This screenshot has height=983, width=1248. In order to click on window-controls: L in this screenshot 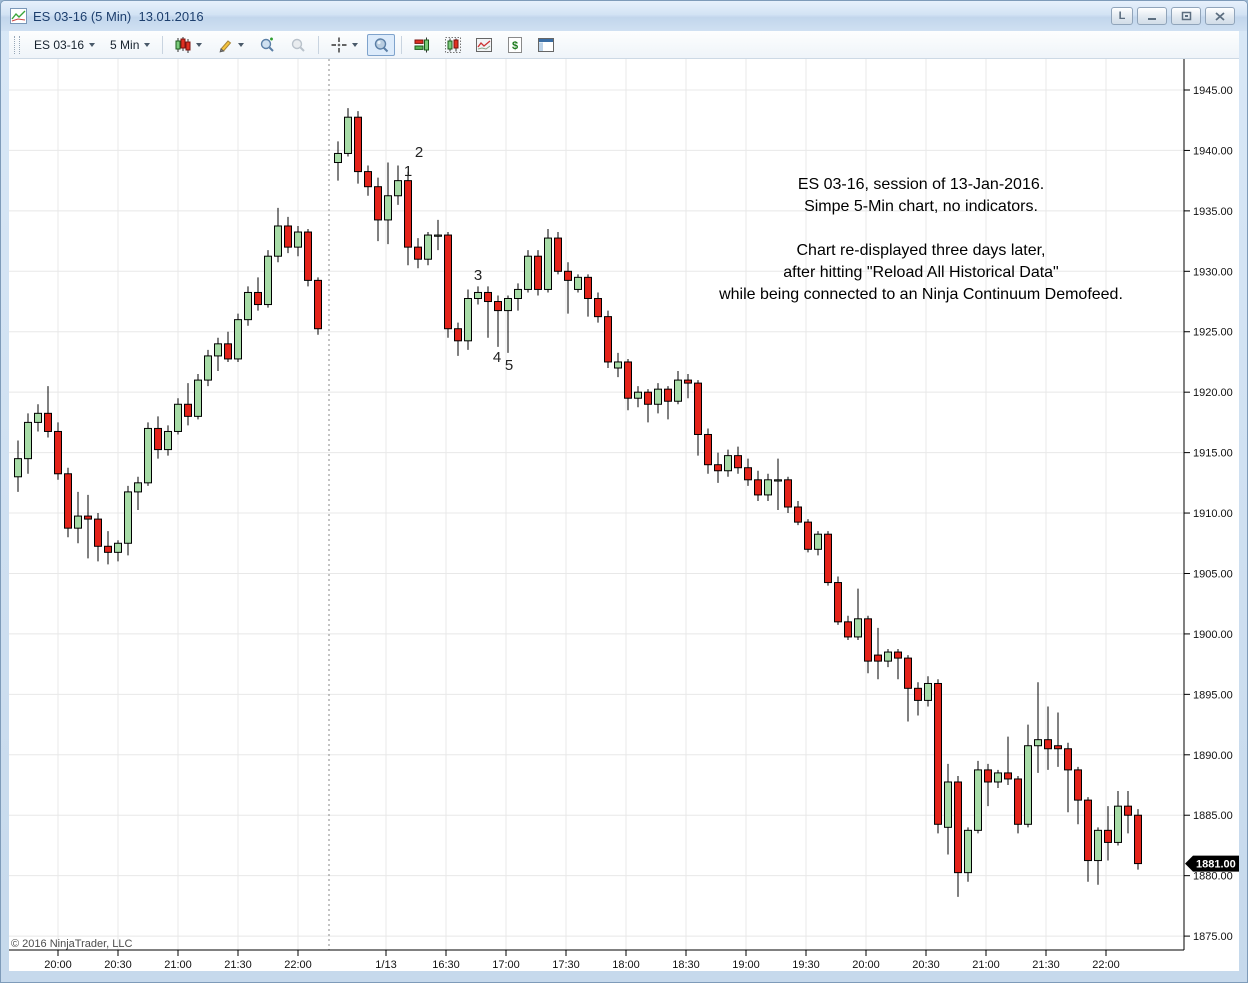, I will do `click(1176, 16)`.